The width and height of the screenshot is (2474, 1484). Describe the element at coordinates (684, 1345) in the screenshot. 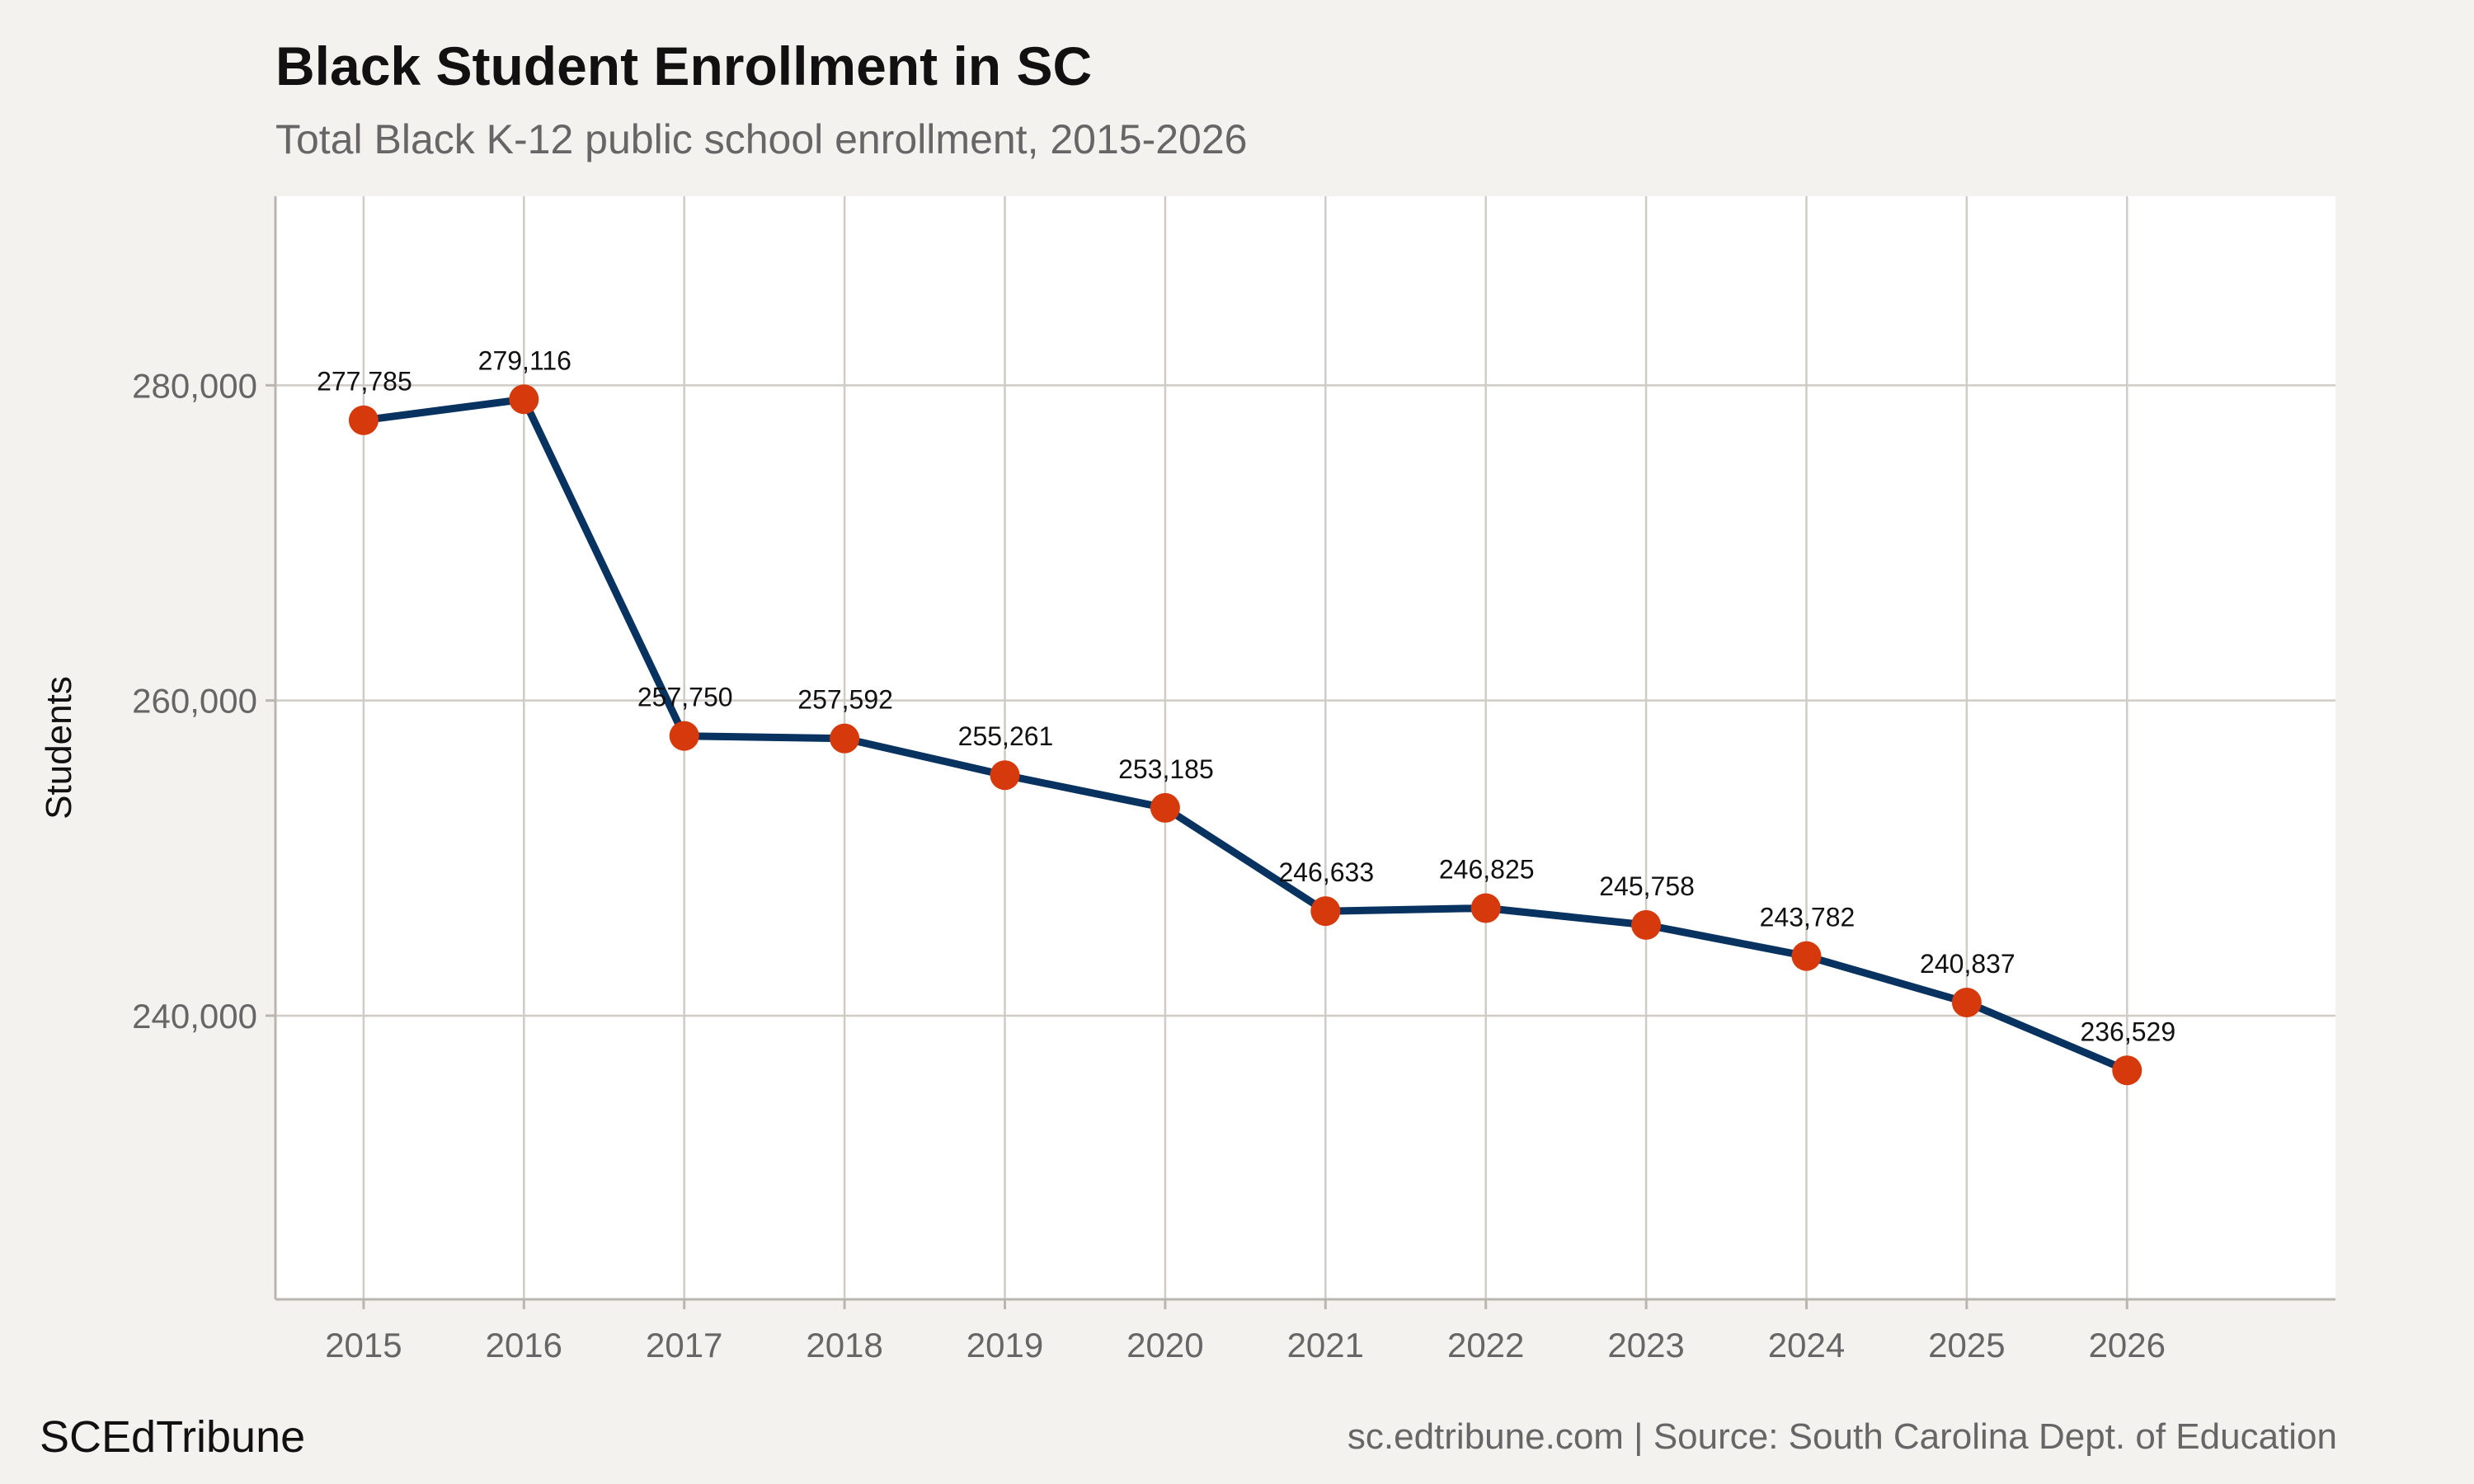

I see `x-tick-label: 2017` at that location.